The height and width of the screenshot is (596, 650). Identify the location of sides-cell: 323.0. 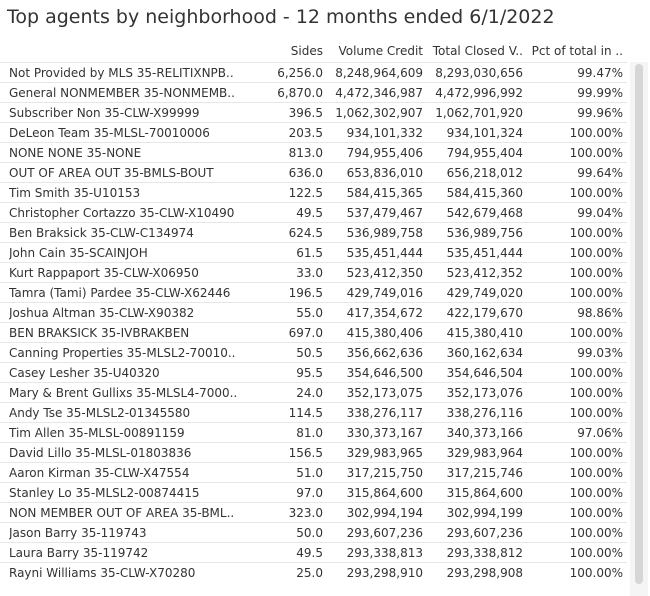
(305, 513).